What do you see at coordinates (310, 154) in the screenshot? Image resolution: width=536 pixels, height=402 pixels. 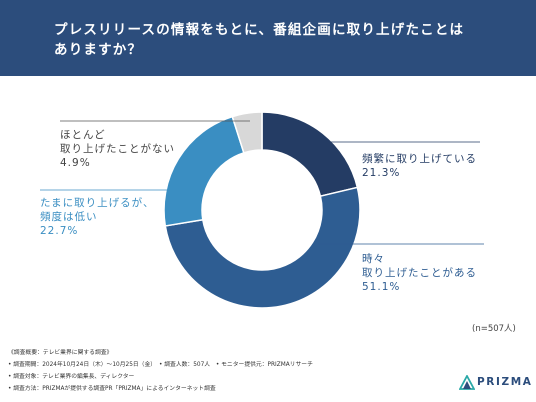 I see `slice-frequent` at bounding box center [310, 154].